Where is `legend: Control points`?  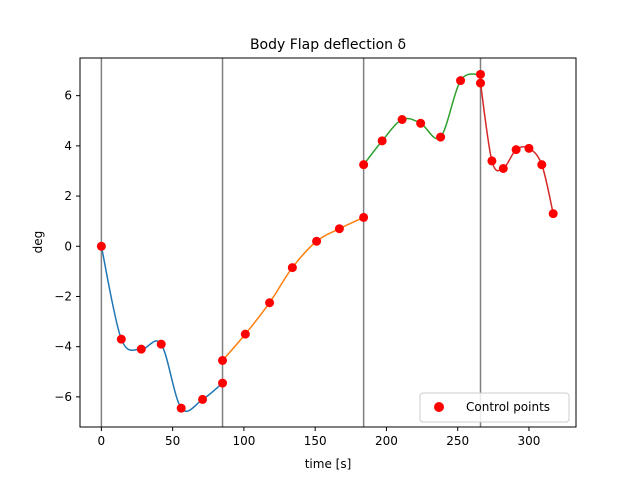
legend: Control points is located at coordinates (494, 407).